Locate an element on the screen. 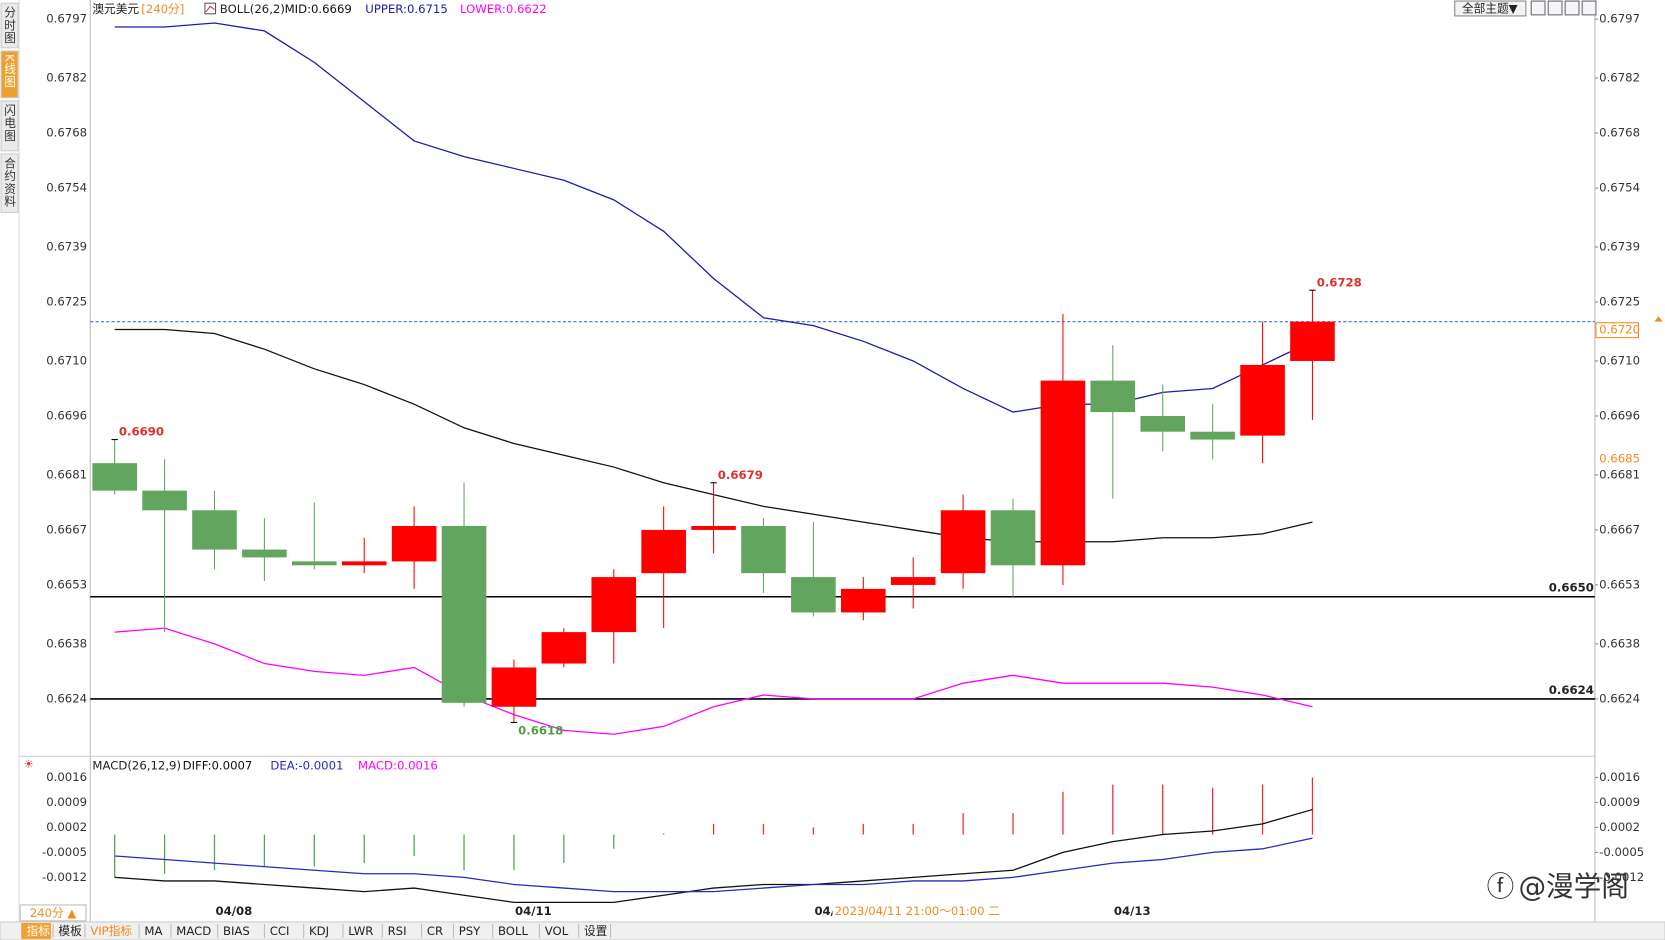 Image resolution: width=1665 pixels, height=940 pixels. macd-icon: ☀ is located at coordinates (28, 764).